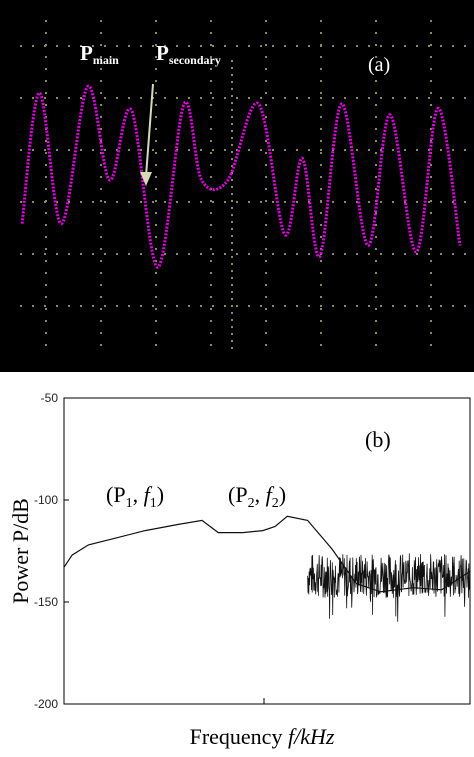  I want to click on y-axis-ticks: -50 -100 -150 -200, so click(51, 551).